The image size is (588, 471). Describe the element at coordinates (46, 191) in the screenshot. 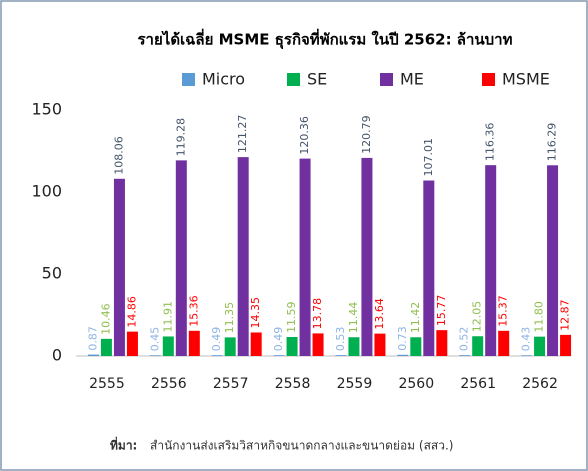

I see `y-tick-label: 100` at that location.